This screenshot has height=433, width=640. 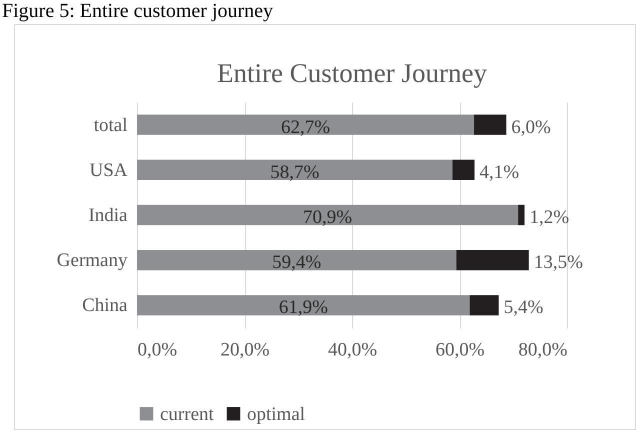 I want to click on y-tick-label: China, so click(x=105, y=305).